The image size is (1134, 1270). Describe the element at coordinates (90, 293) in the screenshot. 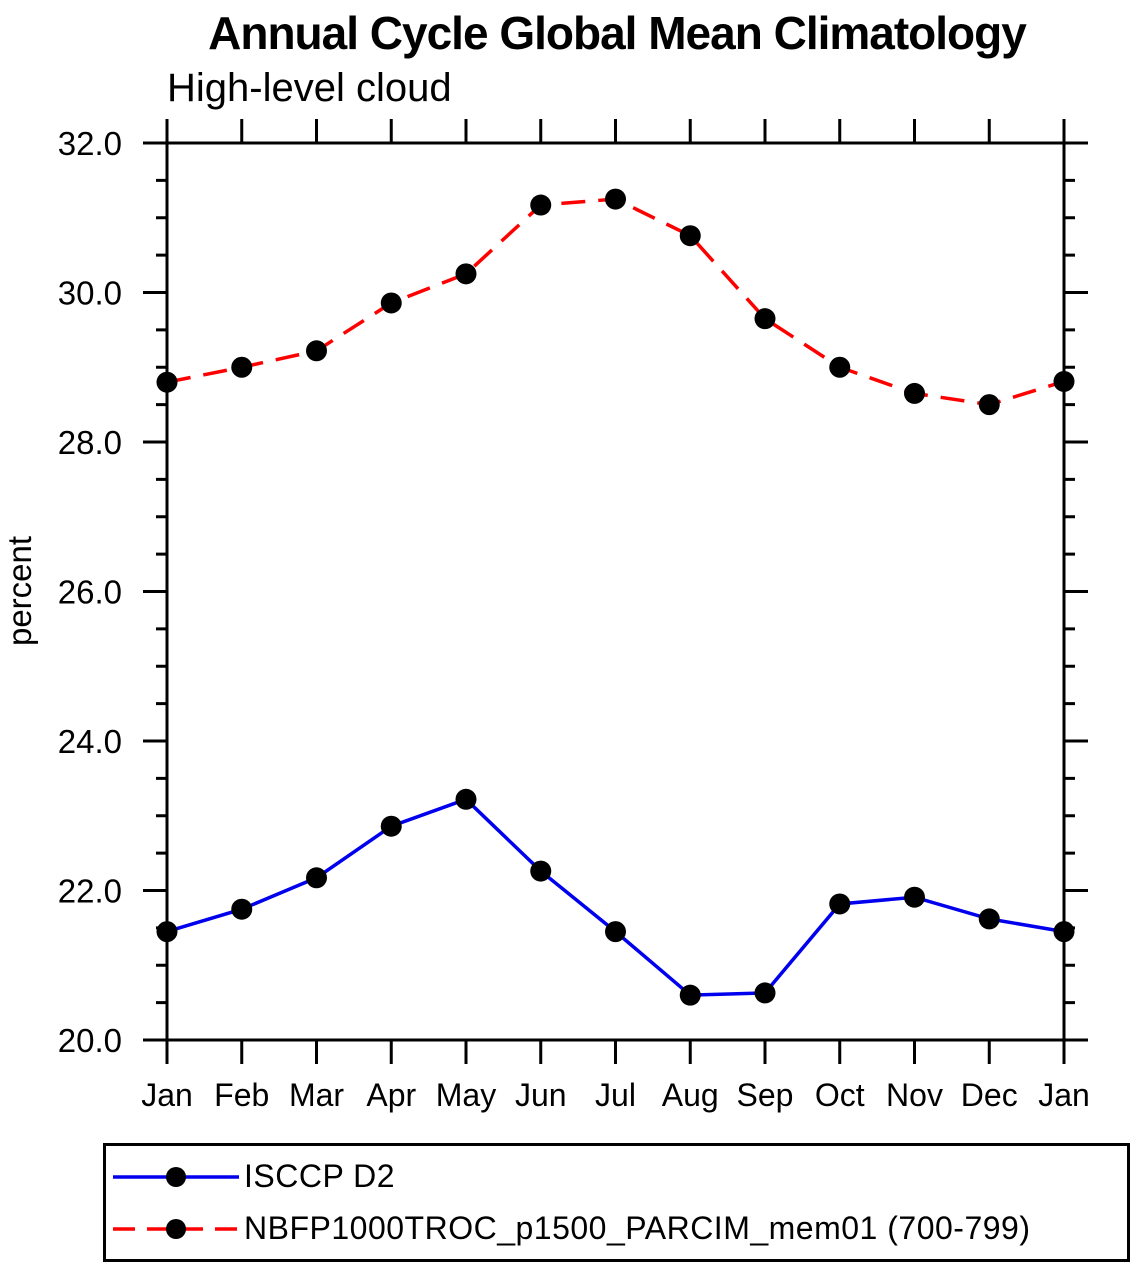

I see `y-tick-label: 30.0` at that location.